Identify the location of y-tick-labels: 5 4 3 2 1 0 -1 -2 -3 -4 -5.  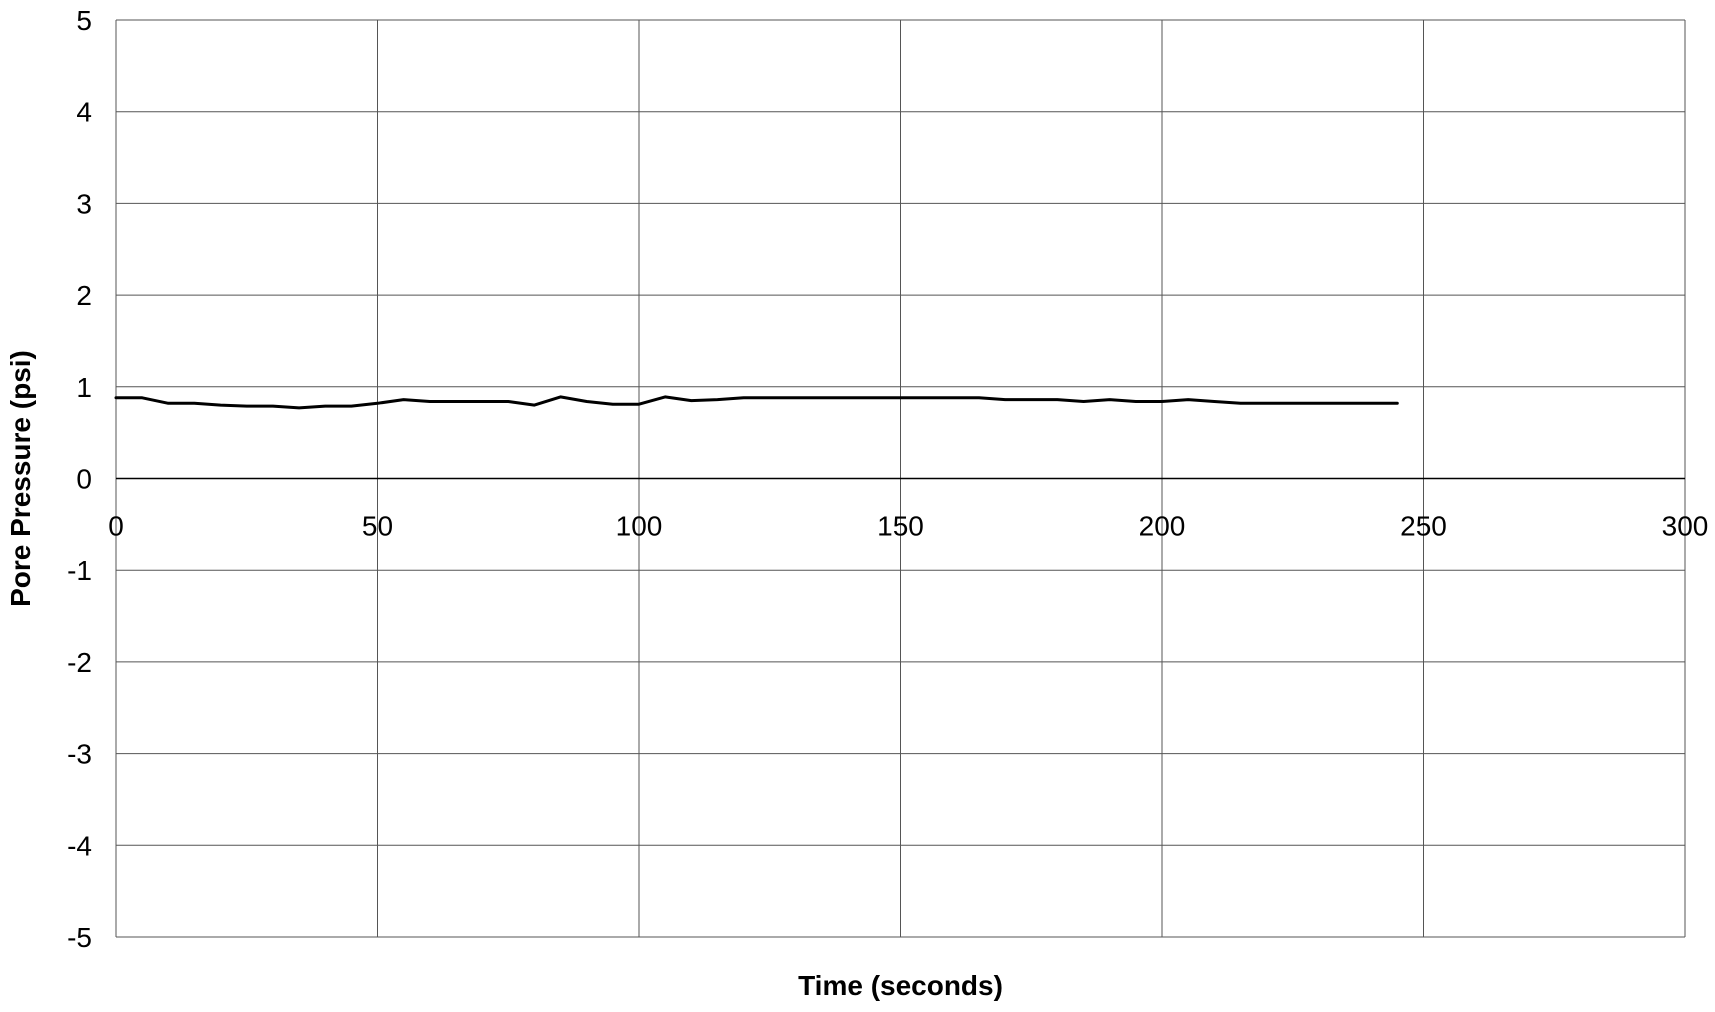
(79, 479).